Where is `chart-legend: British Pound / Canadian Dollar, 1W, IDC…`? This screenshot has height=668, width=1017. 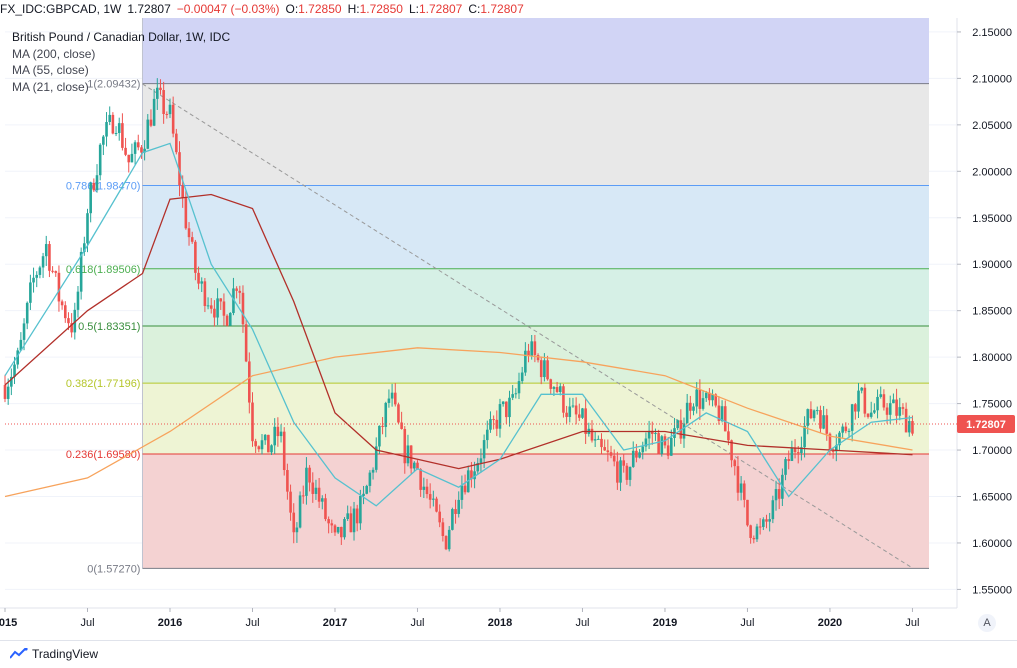 chart-legend: British Pound / Canadian Dollar, 1W, IDC… is located at coordinates (121, 62).